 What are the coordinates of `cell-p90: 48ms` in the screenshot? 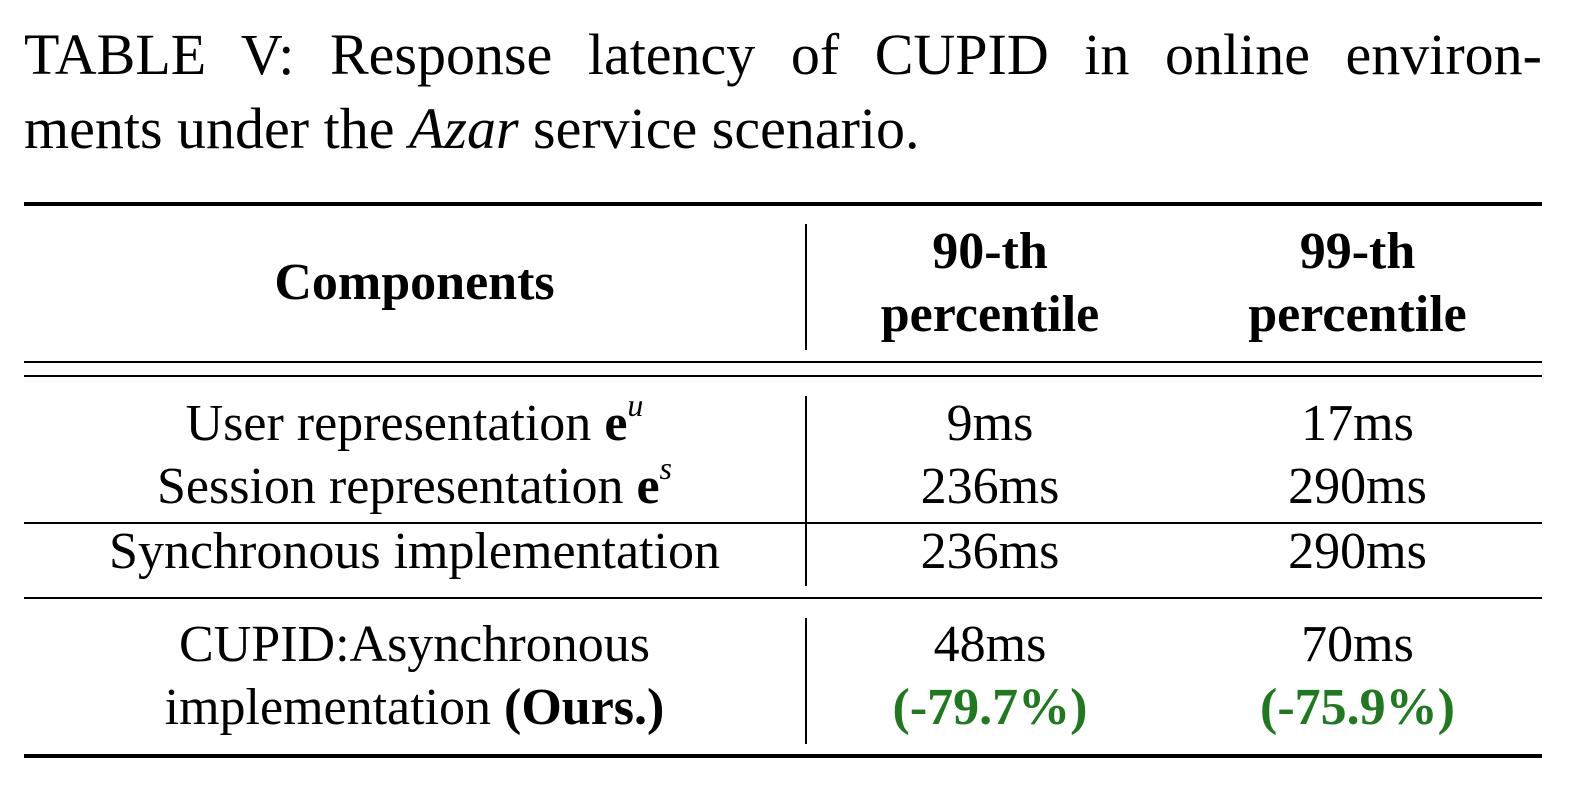 It's located at (990, 644).